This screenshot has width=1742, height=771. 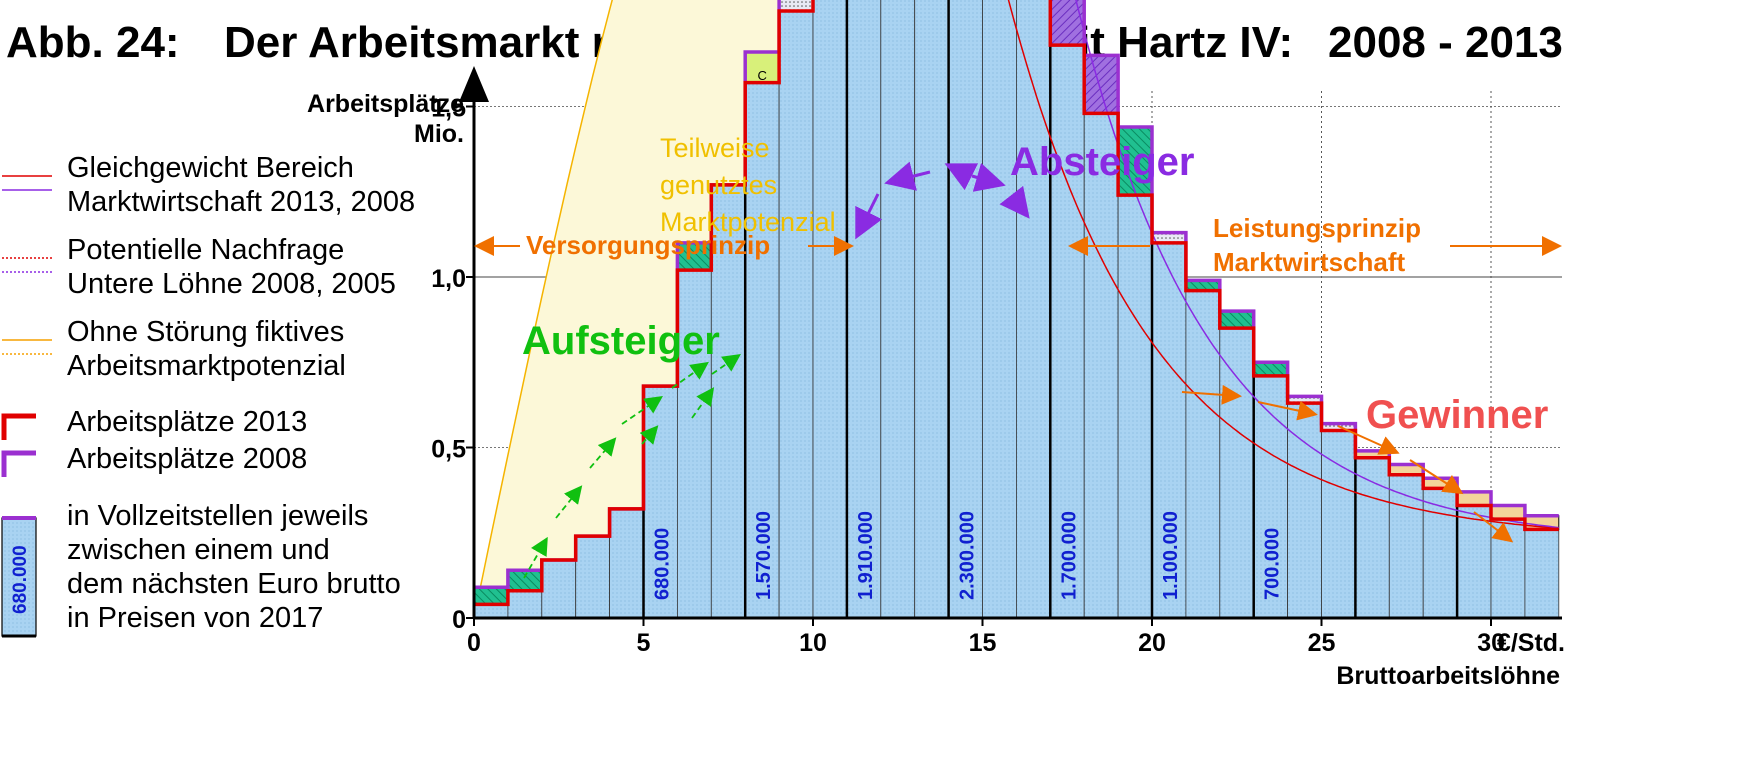 I want to click on annotation-leistung: Marktwirtschaft, so click(x=1309, y=262).